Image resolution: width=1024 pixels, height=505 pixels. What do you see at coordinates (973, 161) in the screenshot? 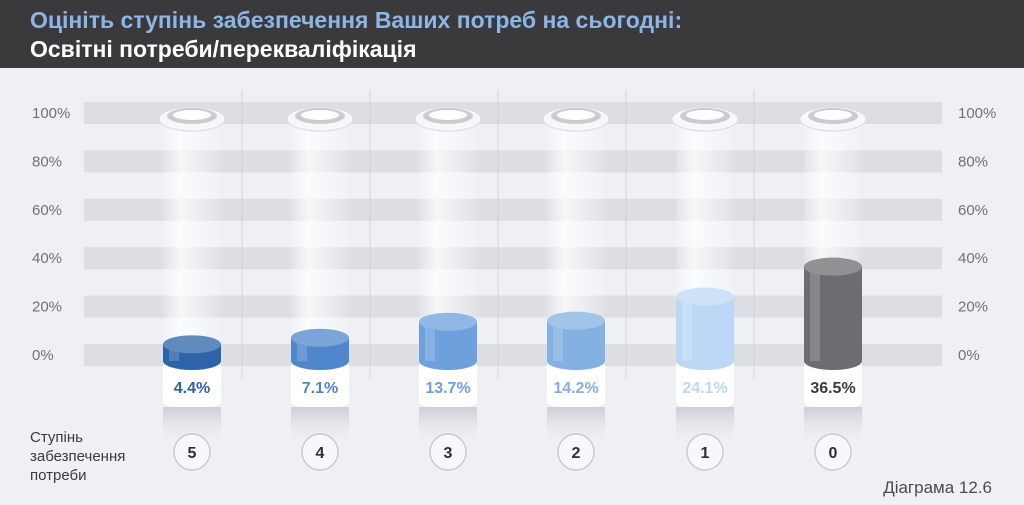
I see `y-tick-label-right: 80%` at bounding box center [973, 161].